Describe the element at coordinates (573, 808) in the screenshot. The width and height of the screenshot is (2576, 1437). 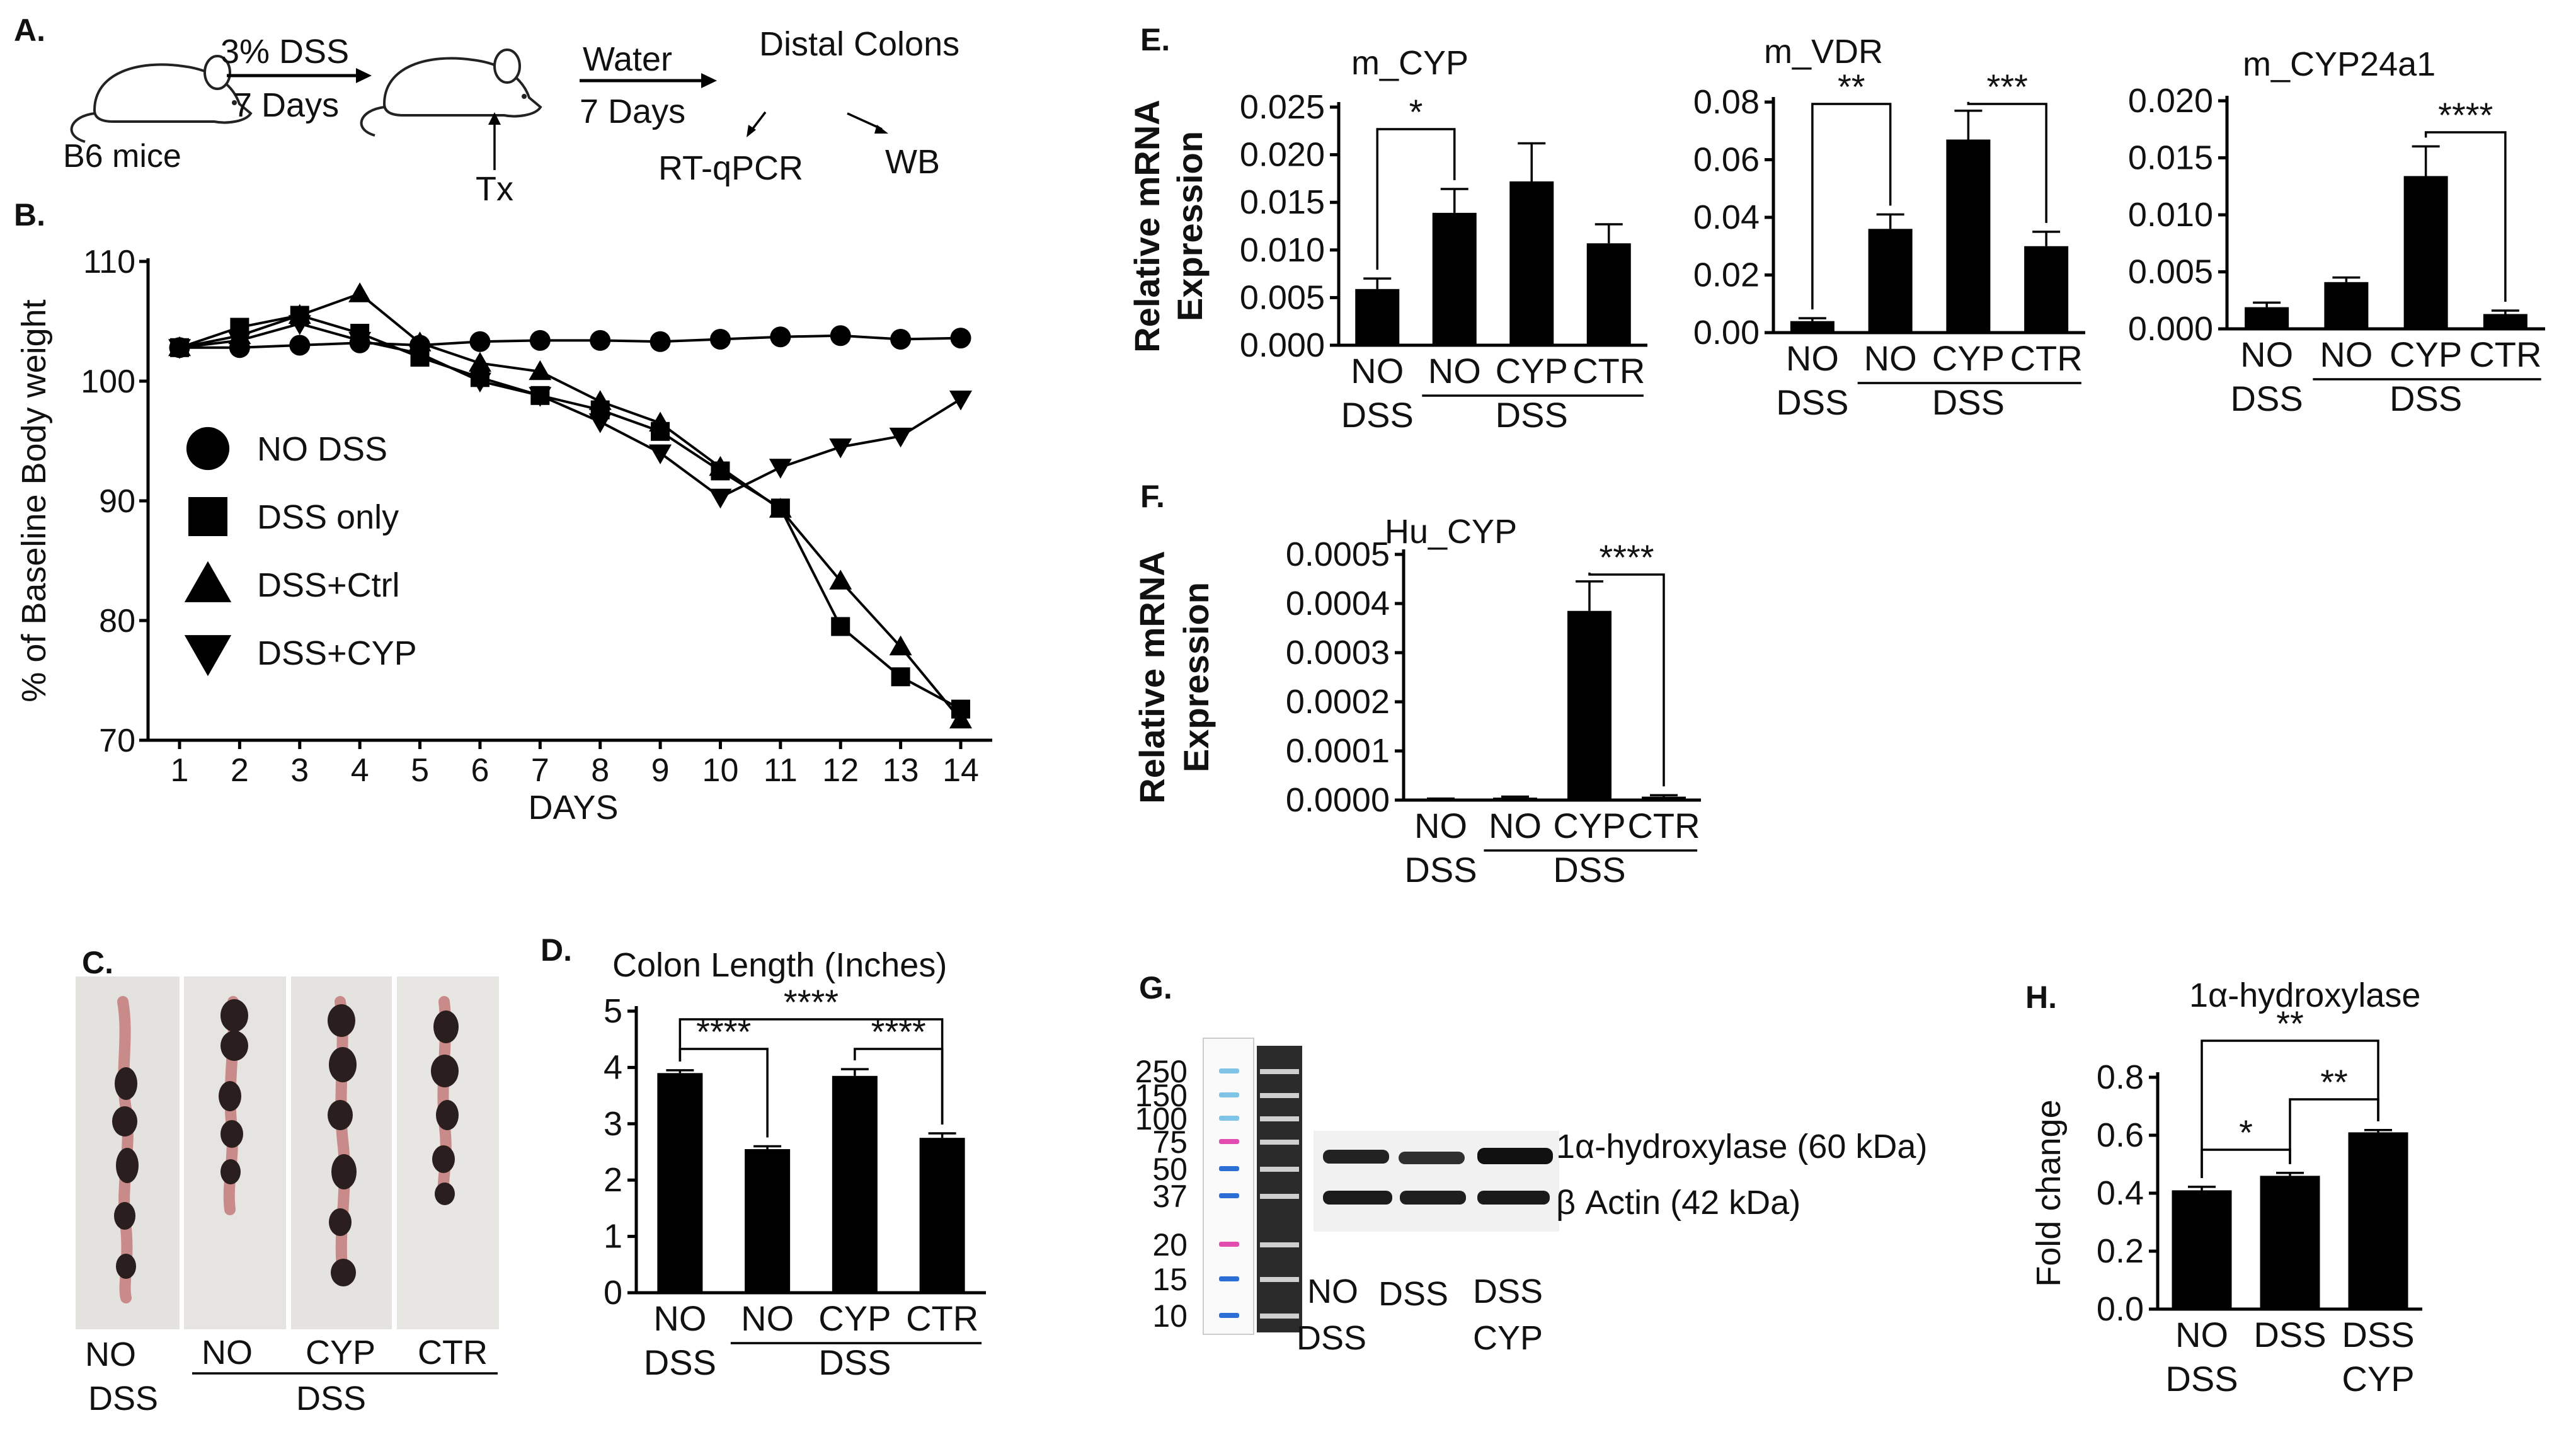
I see `x-axis-label: DAYS` at that location.